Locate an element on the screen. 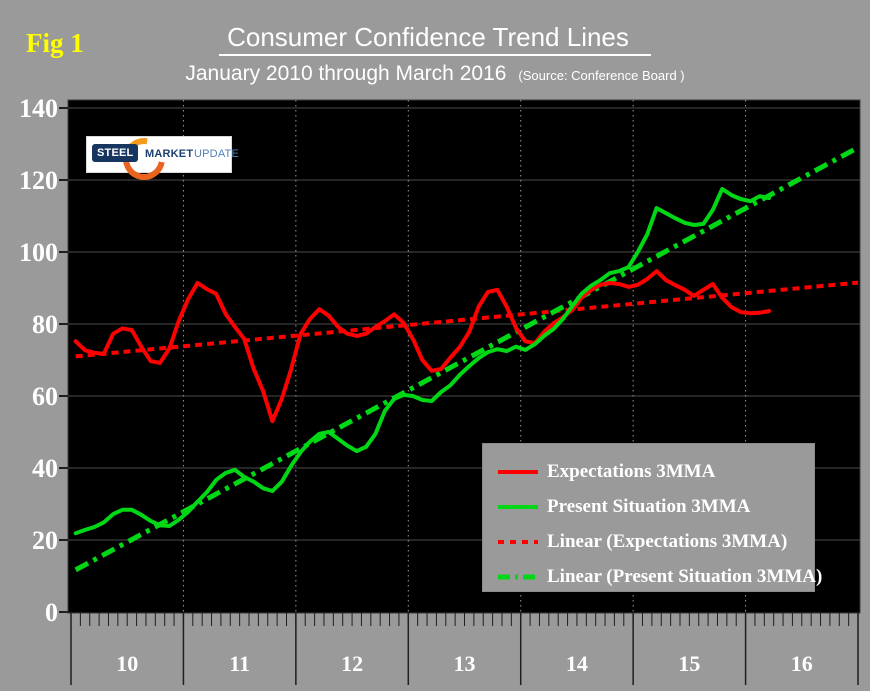  x-axis-label: 12 is located at coordinates (352, 663).